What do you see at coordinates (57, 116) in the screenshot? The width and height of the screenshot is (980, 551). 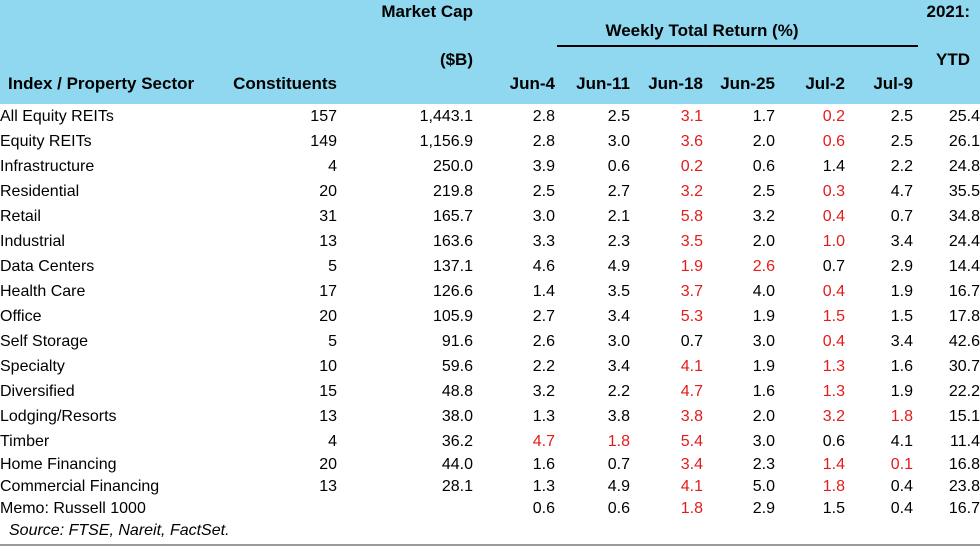 I see `sector-cell: All Equity REITs` at bounding box center [57, 116].